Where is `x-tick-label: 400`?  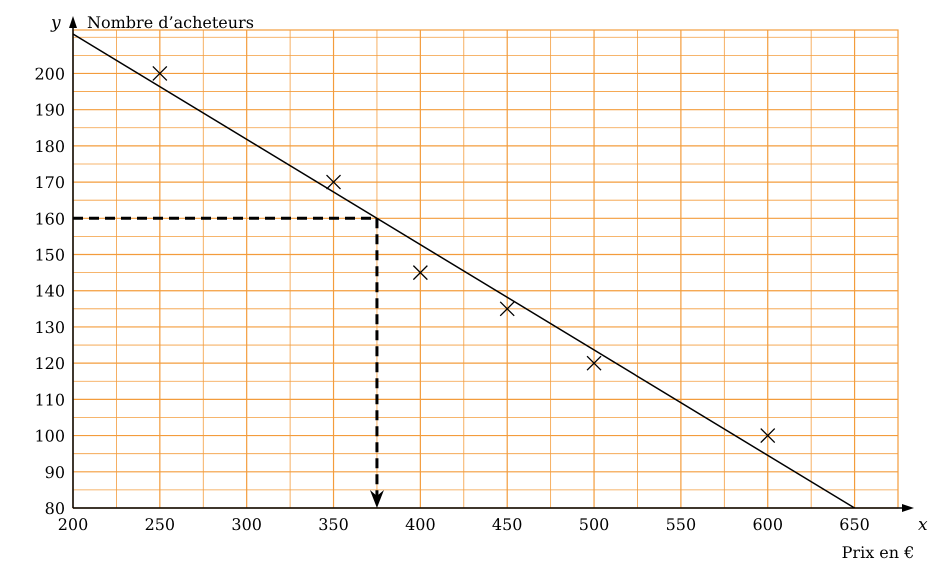
x-tick-label: 400 is located at coordinates (420, 524).